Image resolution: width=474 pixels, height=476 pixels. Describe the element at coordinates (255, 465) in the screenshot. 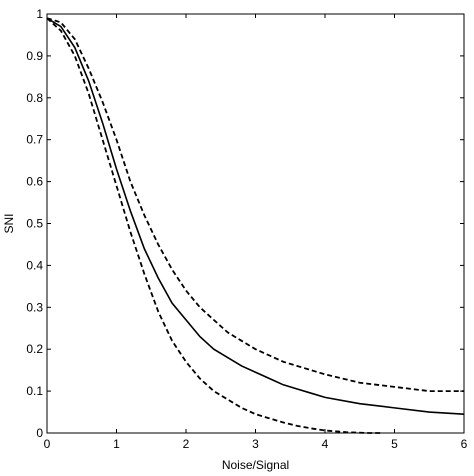

I see `x-axis-title: Noise/Signal` at that location.